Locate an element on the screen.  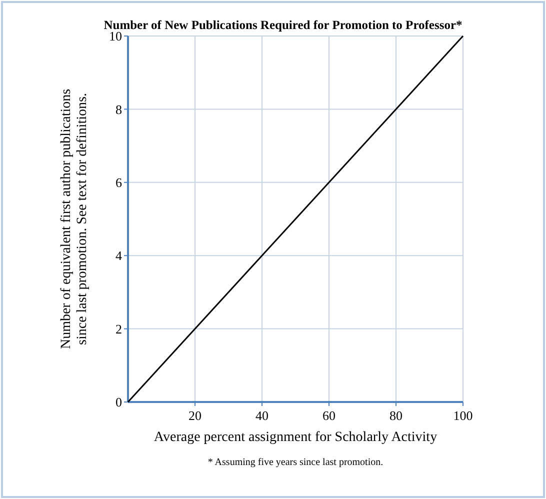
x-tick-label: 80 is located at coordinates (396, 415).